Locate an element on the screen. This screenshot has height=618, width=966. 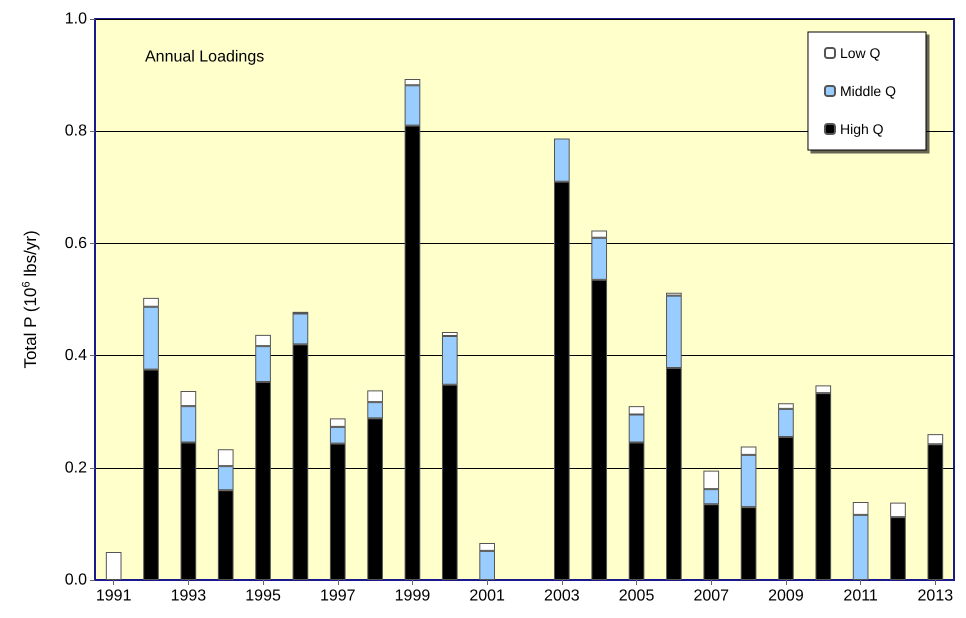
y-tick-label: 1.0 is located at coordinates (76, 19).